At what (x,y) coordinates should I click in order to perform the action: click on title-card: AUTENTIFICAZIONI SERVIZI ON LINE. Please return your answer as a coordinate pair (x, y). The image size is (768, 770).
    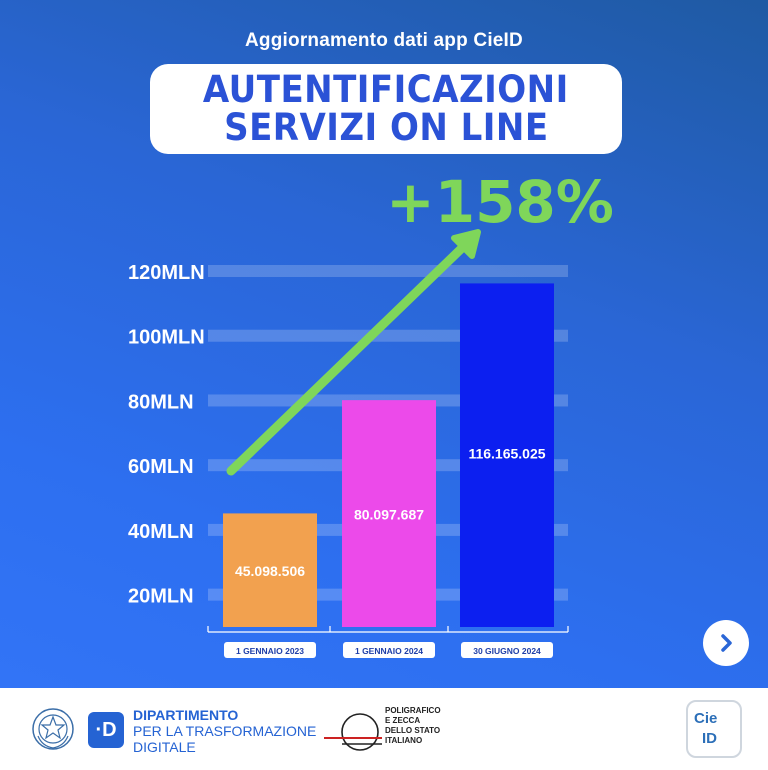
    Looking at the image, I should click on (386, 109).